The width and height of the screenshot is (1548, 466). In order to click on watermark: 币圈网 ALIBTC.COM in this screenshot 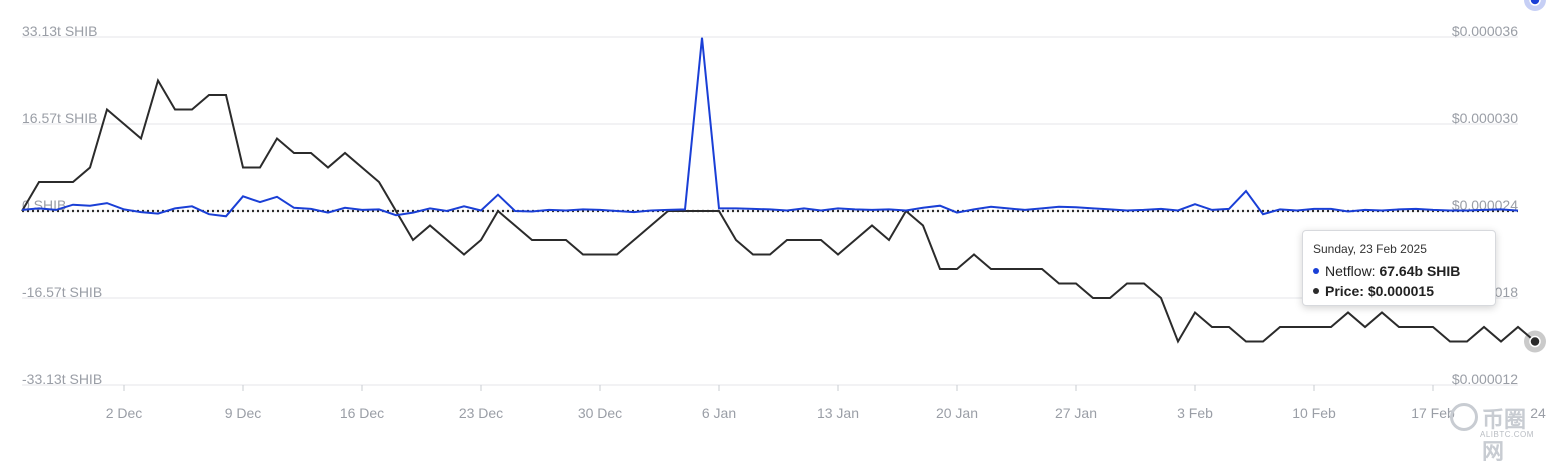, I will do `click(1496, 432)`.